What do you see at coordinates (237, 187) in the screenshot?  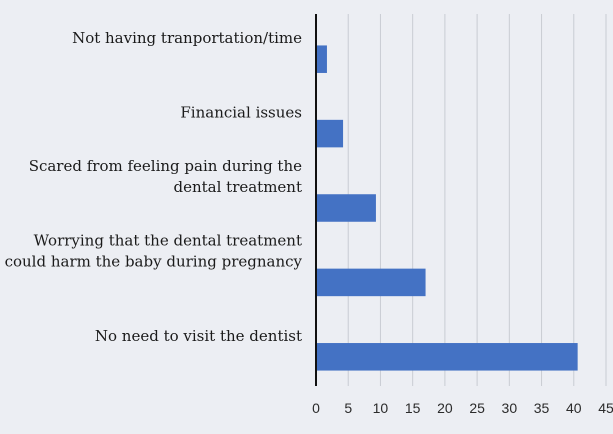 I see `category-label-2-line-1: dental treatment` at bounding box center [237, 187].